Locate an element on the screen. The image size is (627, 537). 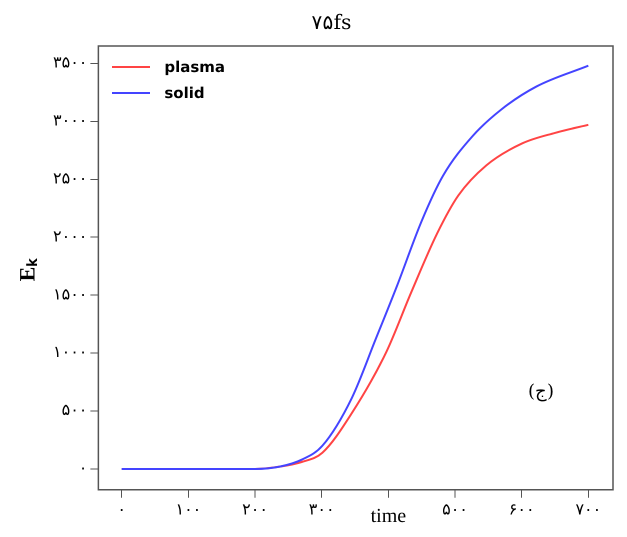
x-tick-label: ۶۰۰ is located at coordinates (521, 509).